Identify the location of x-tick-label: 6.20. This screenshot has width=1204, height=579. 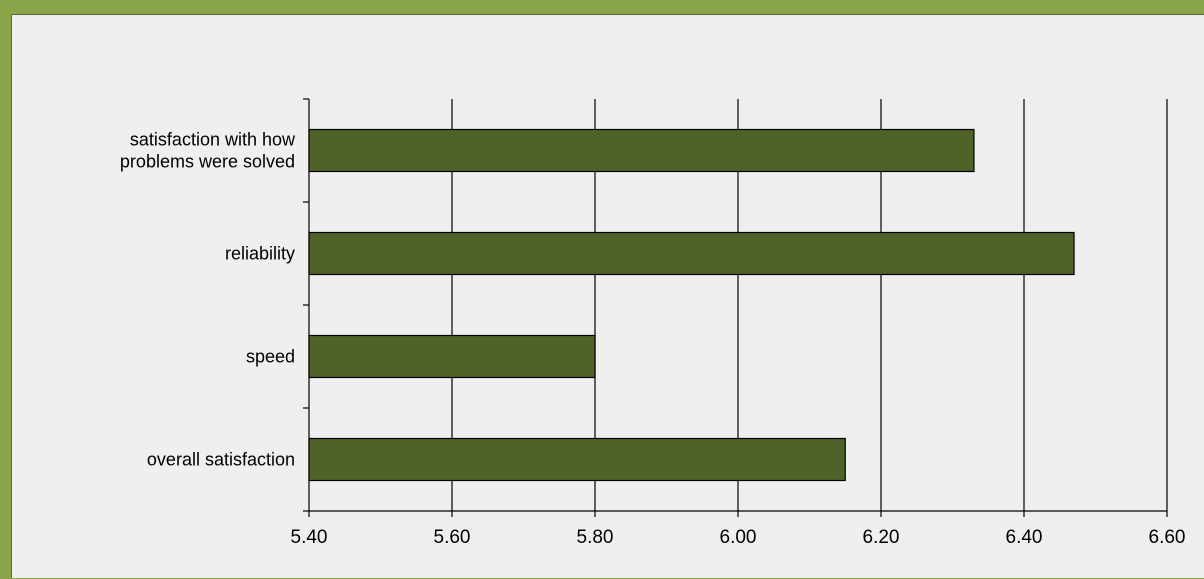
(881, 537).